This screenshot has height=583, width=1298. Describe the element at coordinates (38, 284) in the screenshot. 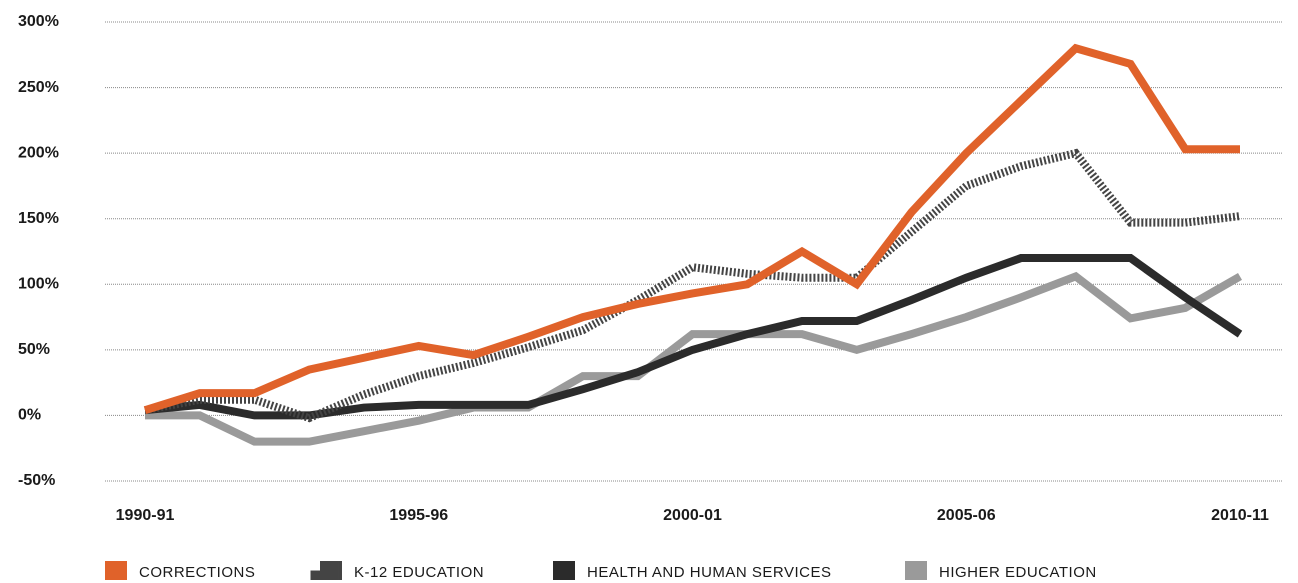

I see `y-tick-label: 100%` at that location.